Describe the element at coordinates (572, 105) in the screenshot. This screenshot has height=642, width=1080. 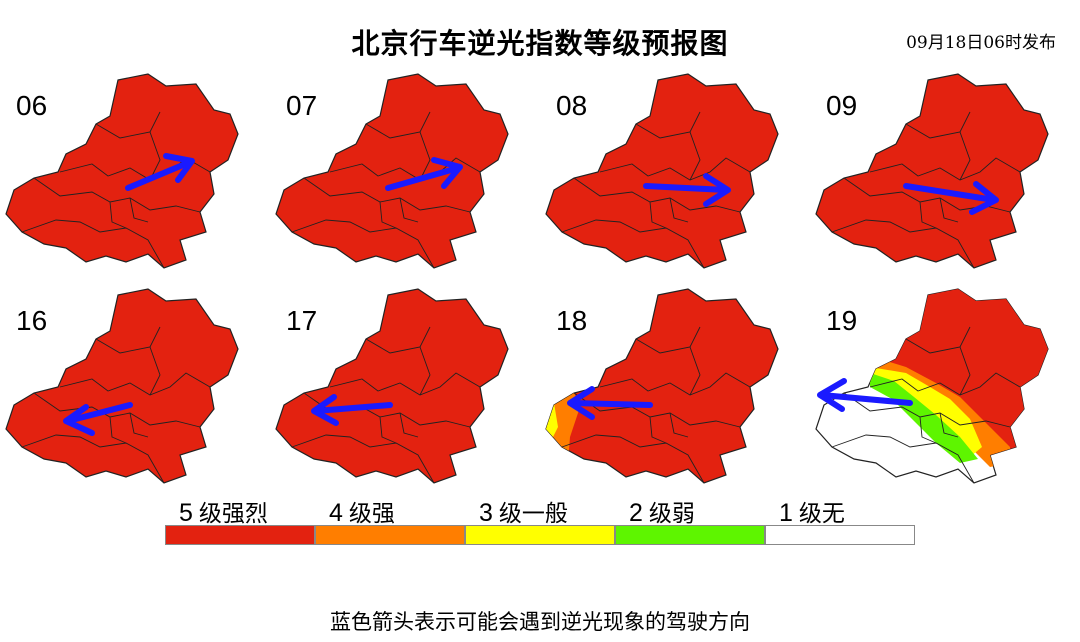
I see `hour-label: 08` at that location.